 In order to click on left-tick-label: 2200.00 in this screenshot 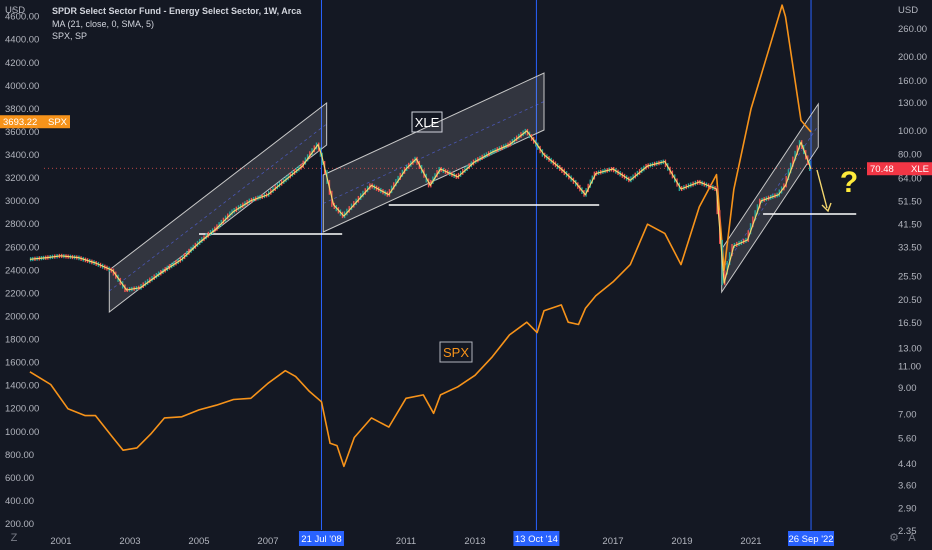, I will do `click(22, 293)`.